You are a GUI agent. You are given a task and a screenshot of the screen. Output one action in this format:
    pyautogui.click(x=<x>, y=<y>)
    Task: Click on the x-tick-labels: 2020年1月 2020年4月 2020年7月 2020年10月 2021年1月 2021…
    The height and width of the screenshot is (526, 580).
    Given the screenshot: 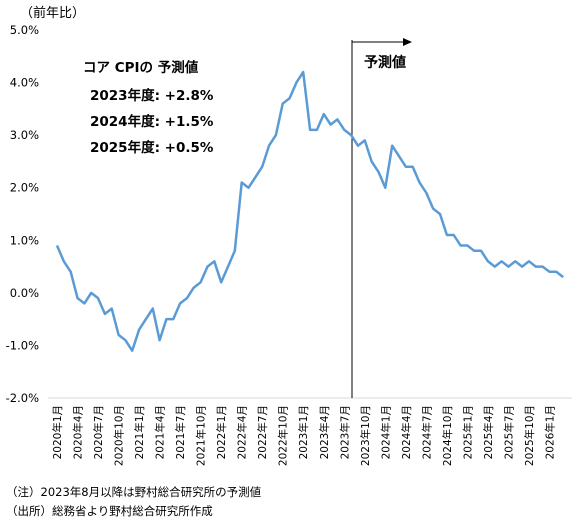 What is the action you would take?
    pyautogui.click(x=303, y=435)
    